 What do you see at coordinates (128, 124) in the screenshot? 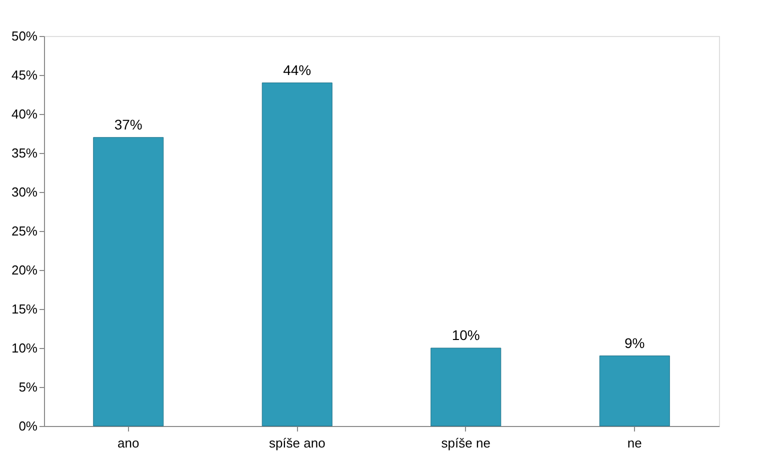
I see `data-label: 37%` at bounding box center [128, 124].